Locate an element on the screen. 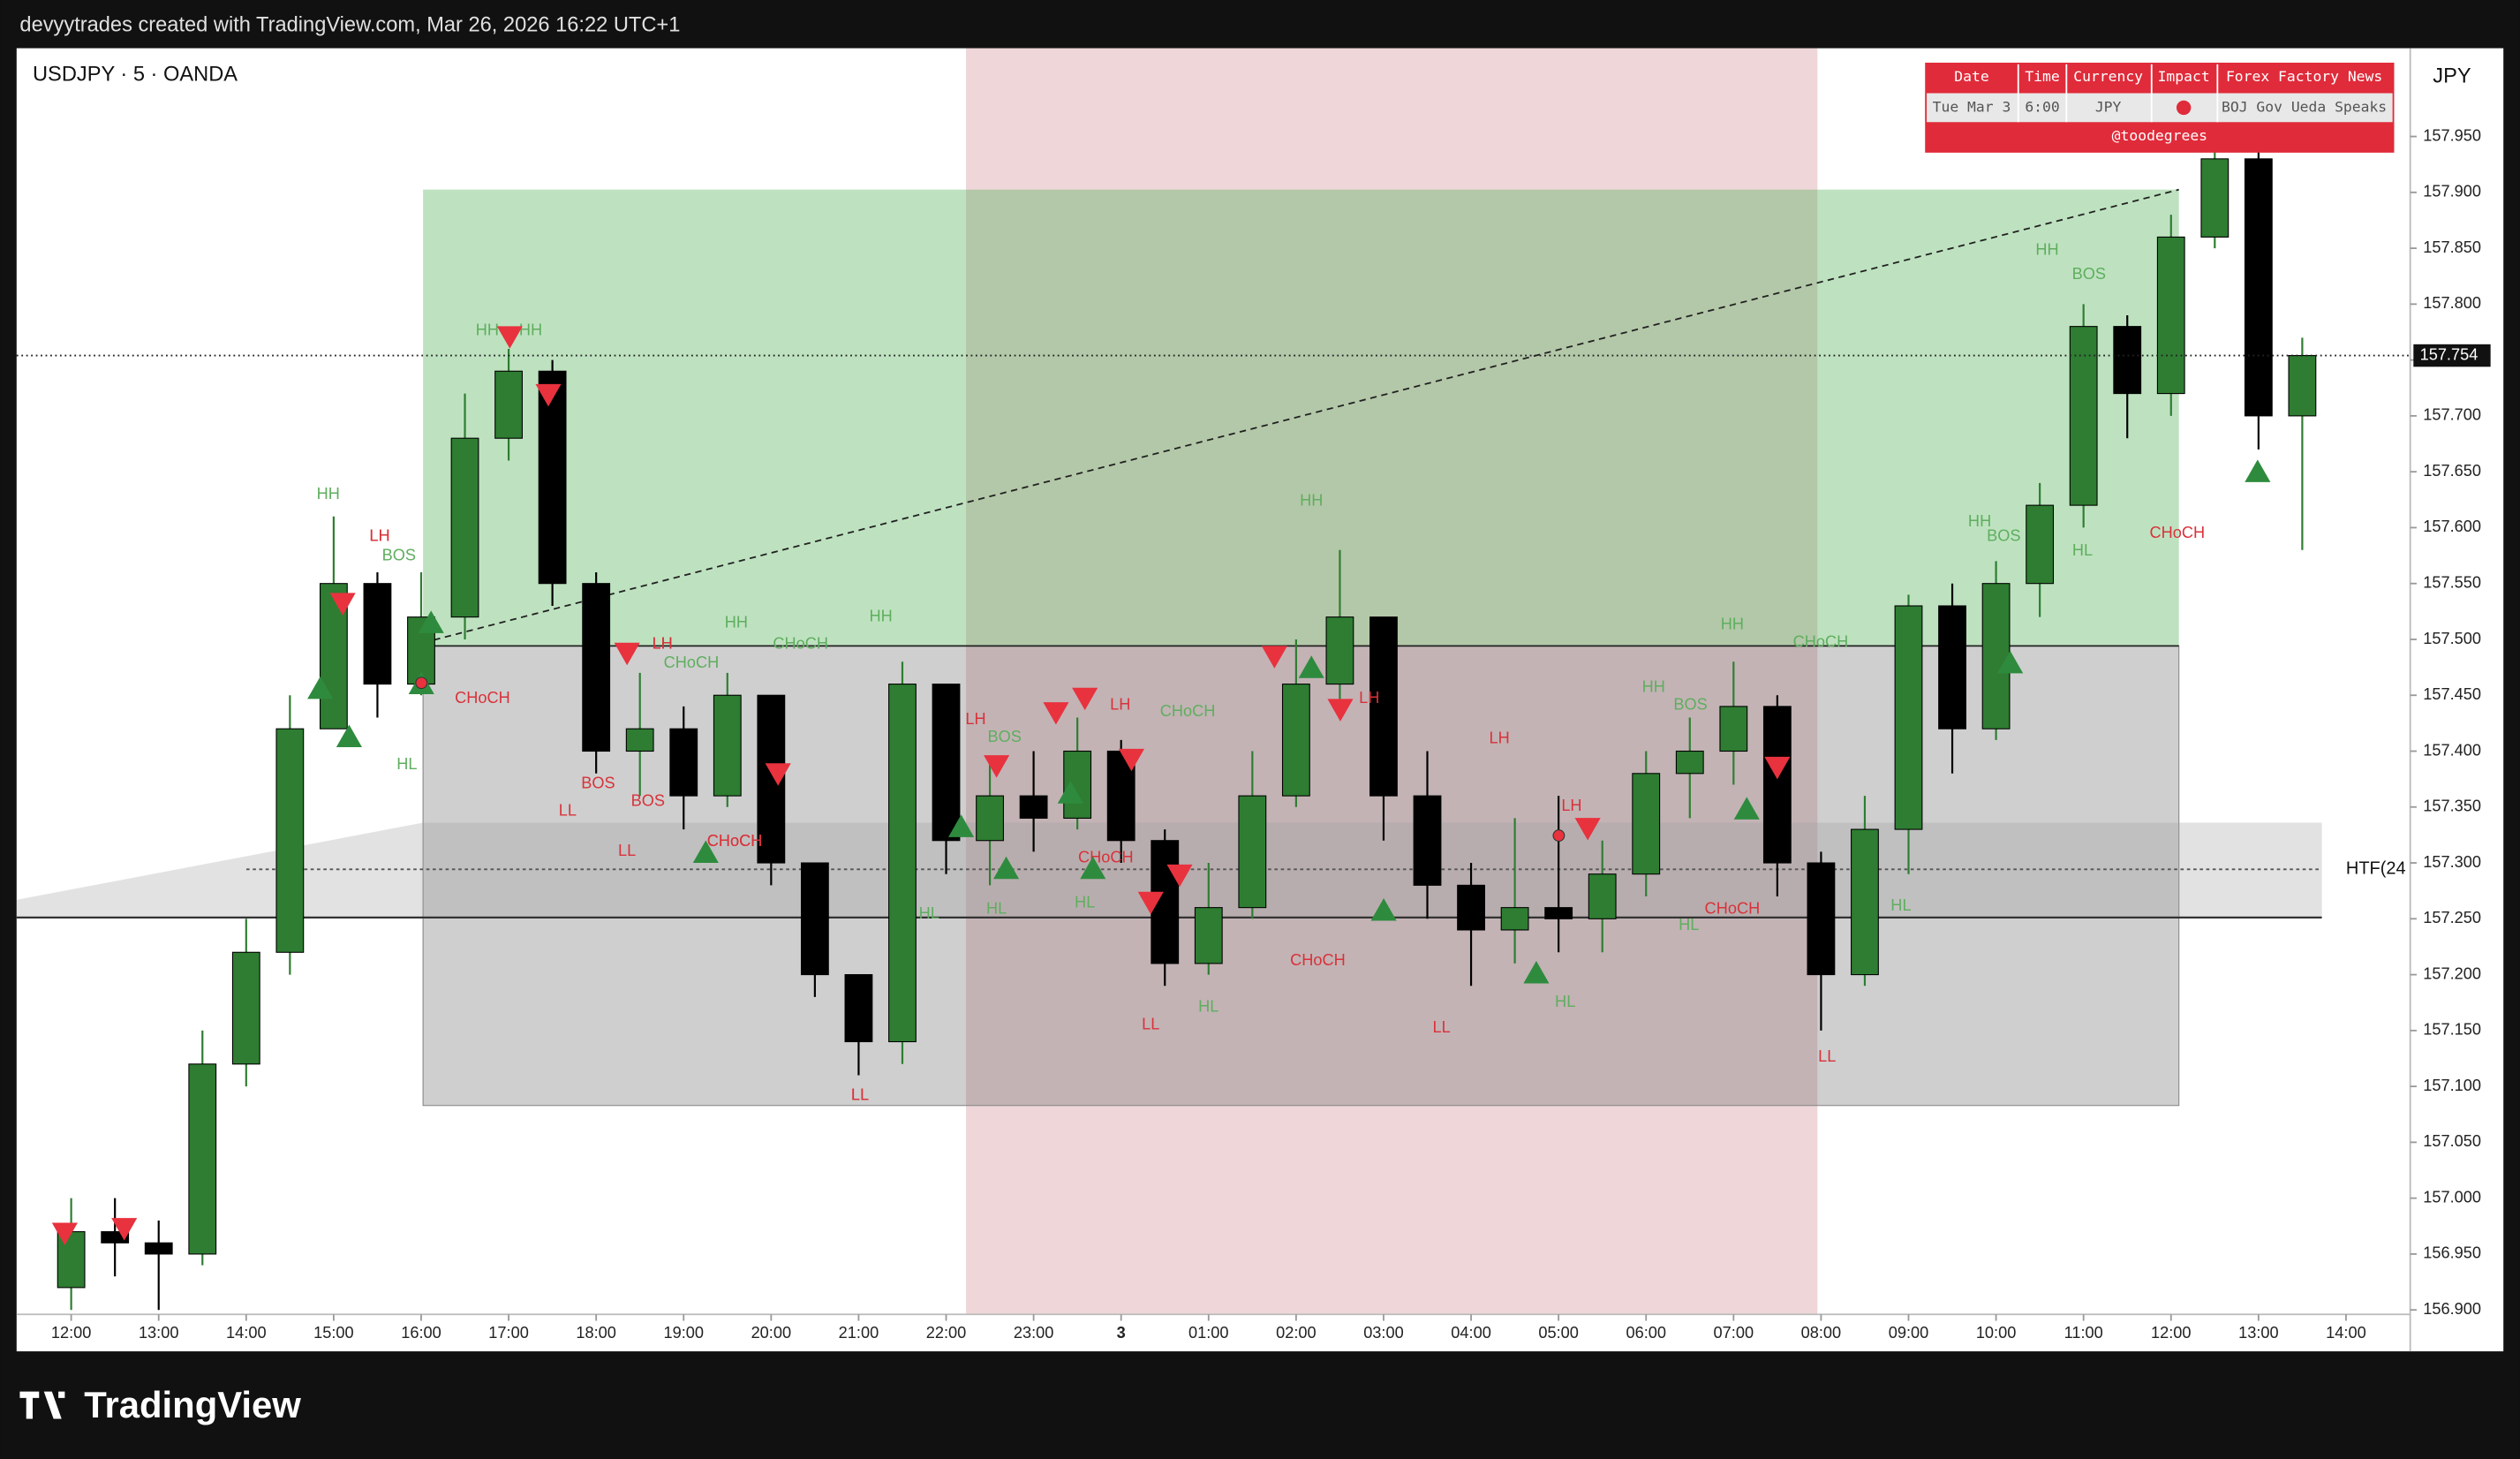 Image resolution: width=2520 pixels, height=1459 pixels. table-header: Impact is located at coordinates (2184, 76).